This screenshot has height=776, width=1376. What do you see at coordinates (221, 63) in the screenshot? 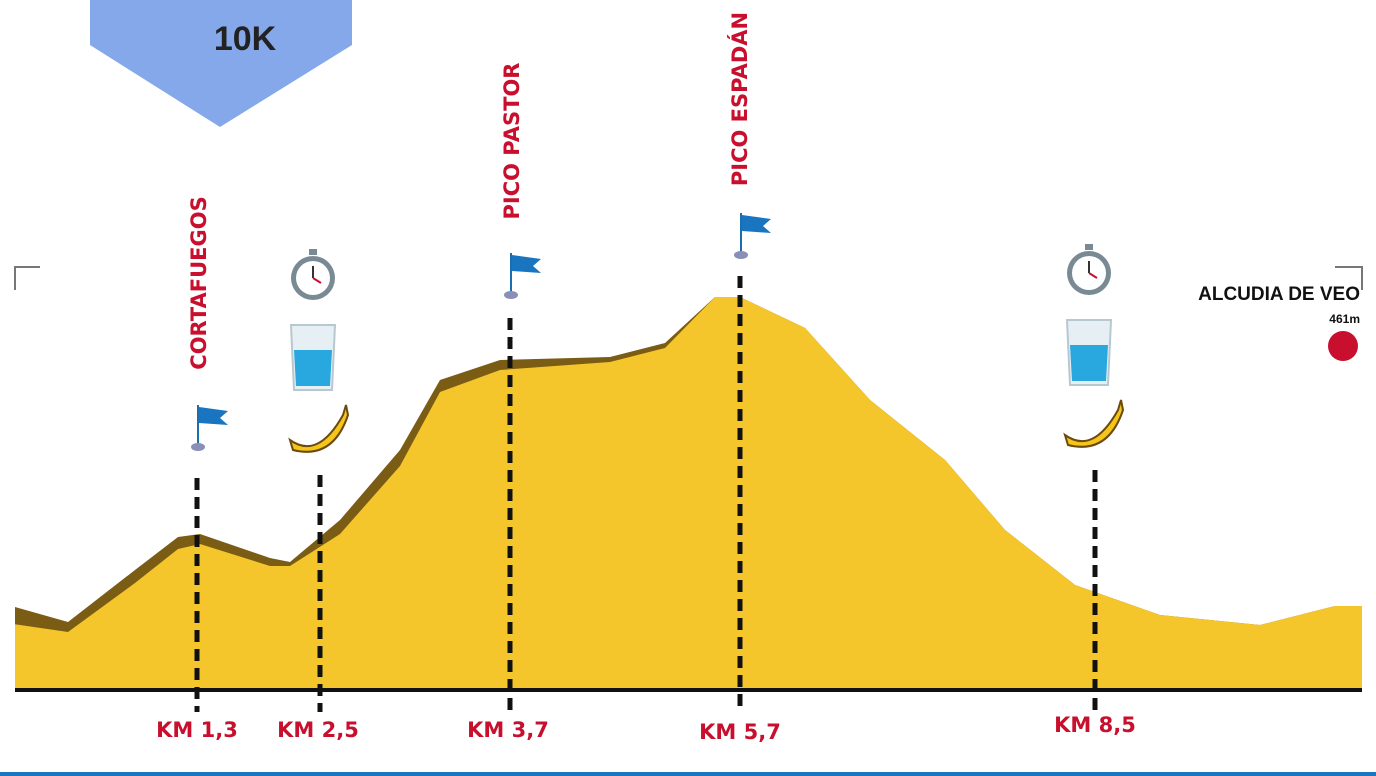
I see `logo-badge` at bounding box center [221, 63].